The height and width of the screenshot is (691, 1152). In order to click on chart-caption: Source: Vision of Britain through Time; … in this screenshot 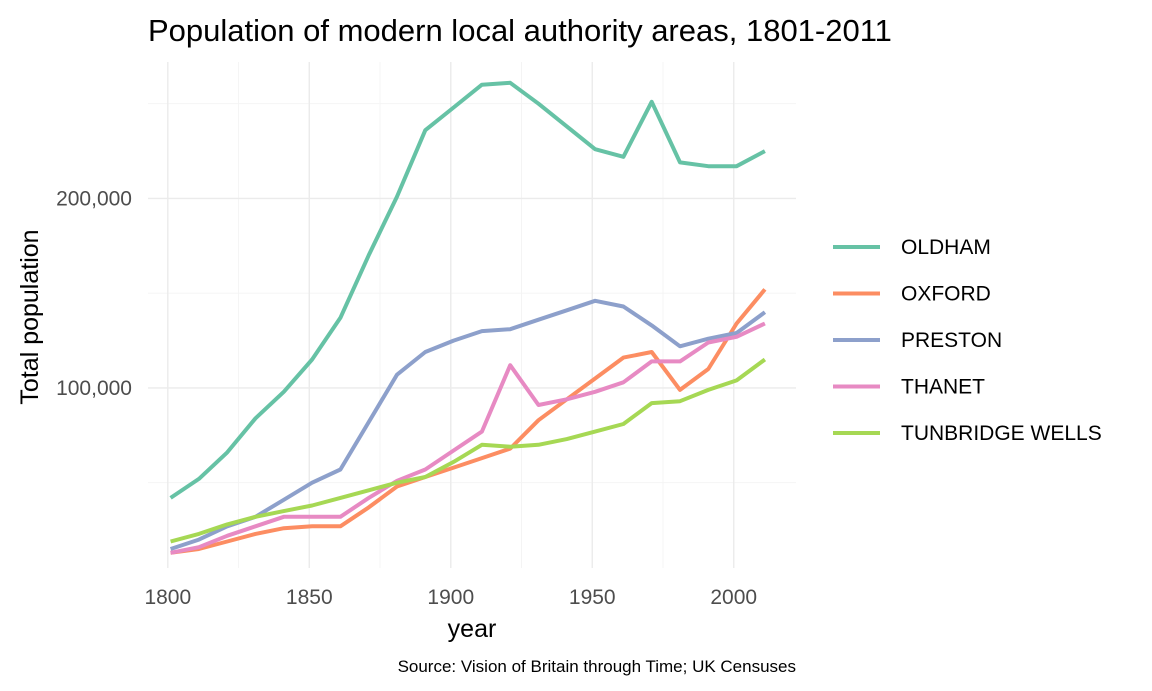, I will do `click(597, 666)`.